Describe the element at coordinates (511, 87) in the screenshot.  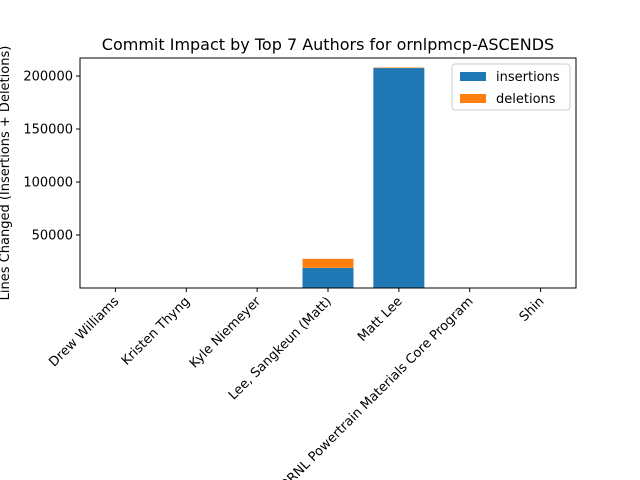
I see `legend: insertions deletions` at that location.